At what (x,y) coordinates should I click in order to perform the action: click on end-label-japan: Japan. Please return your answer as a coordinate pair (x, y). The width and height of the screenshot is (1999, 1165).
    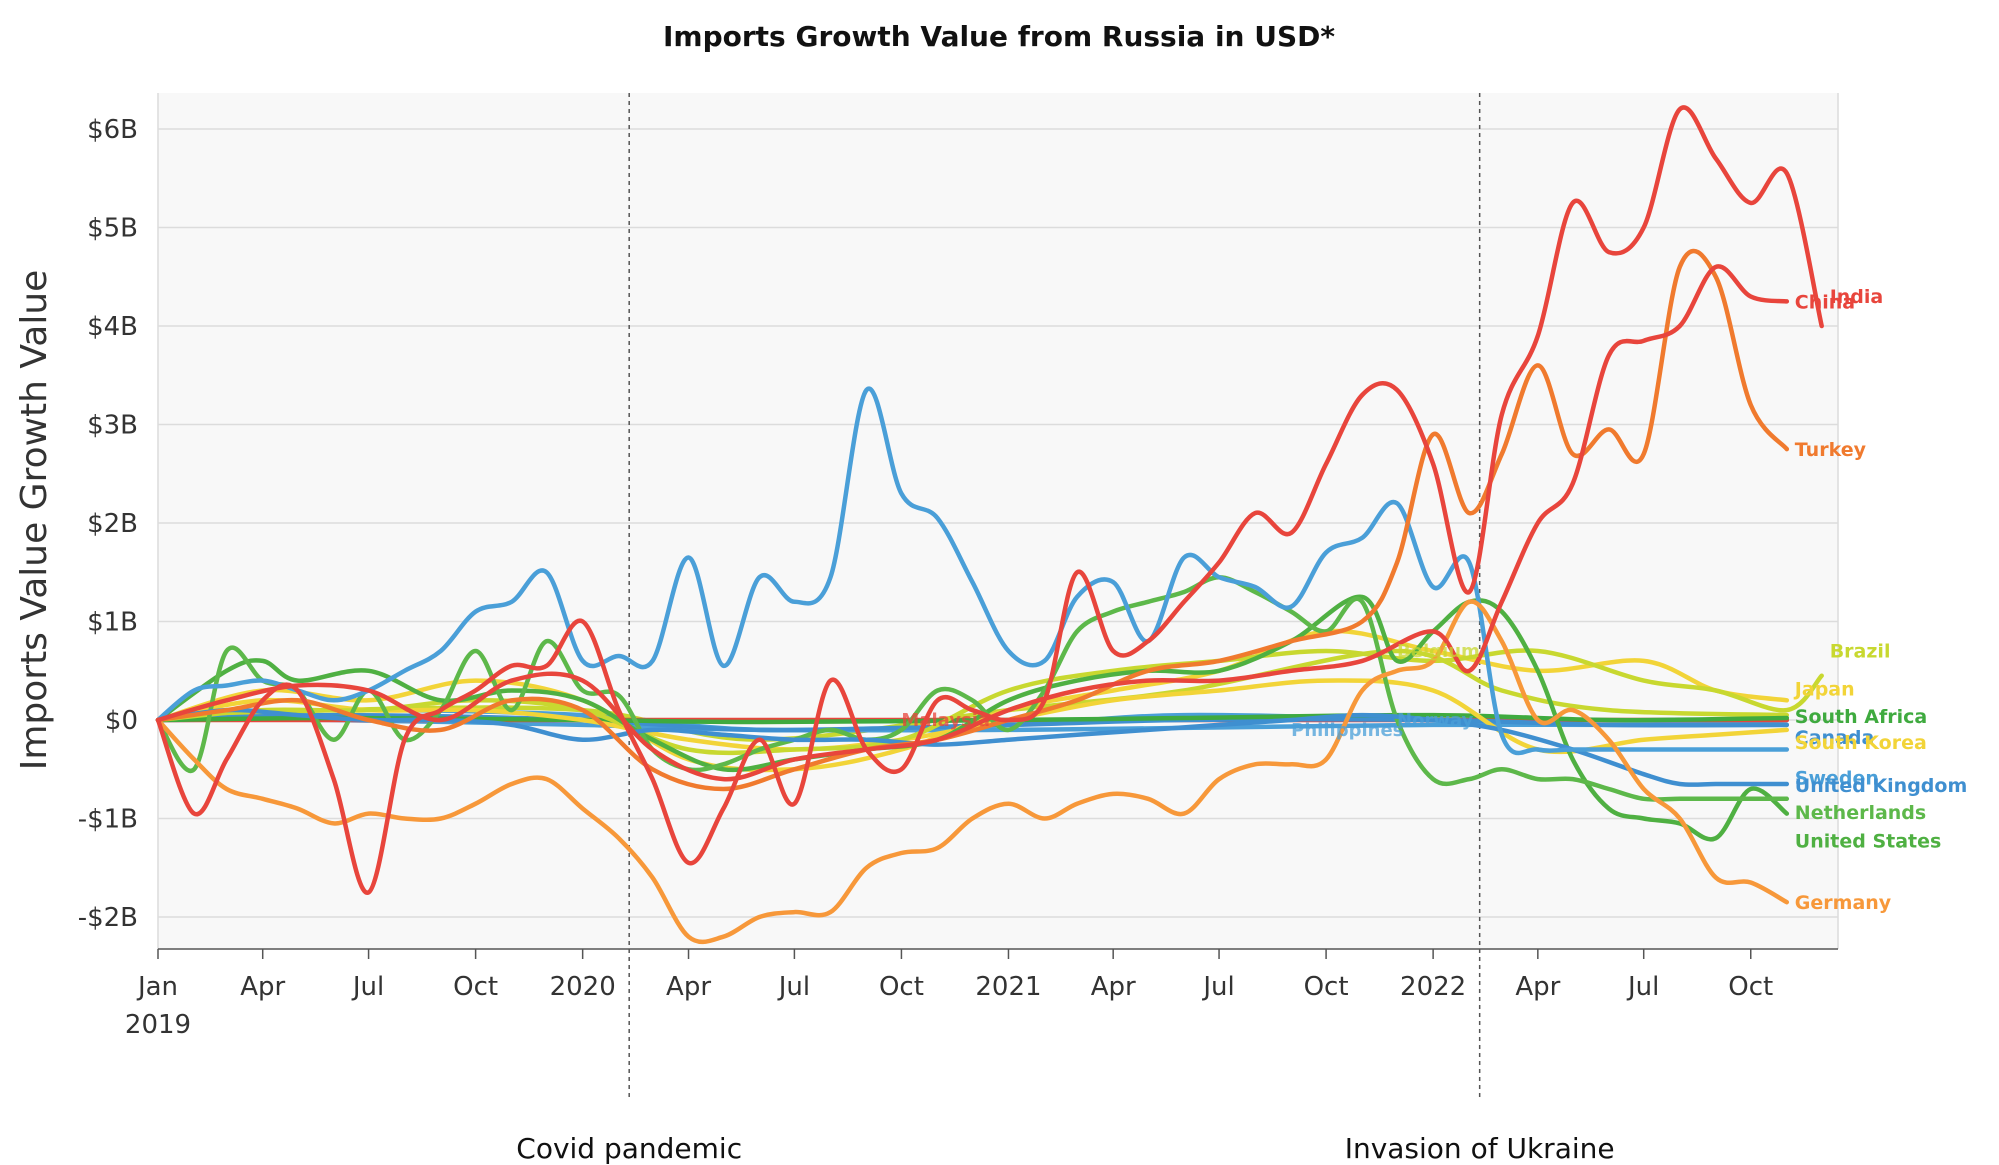
    Looking at the image, I should click on (1824, 689).